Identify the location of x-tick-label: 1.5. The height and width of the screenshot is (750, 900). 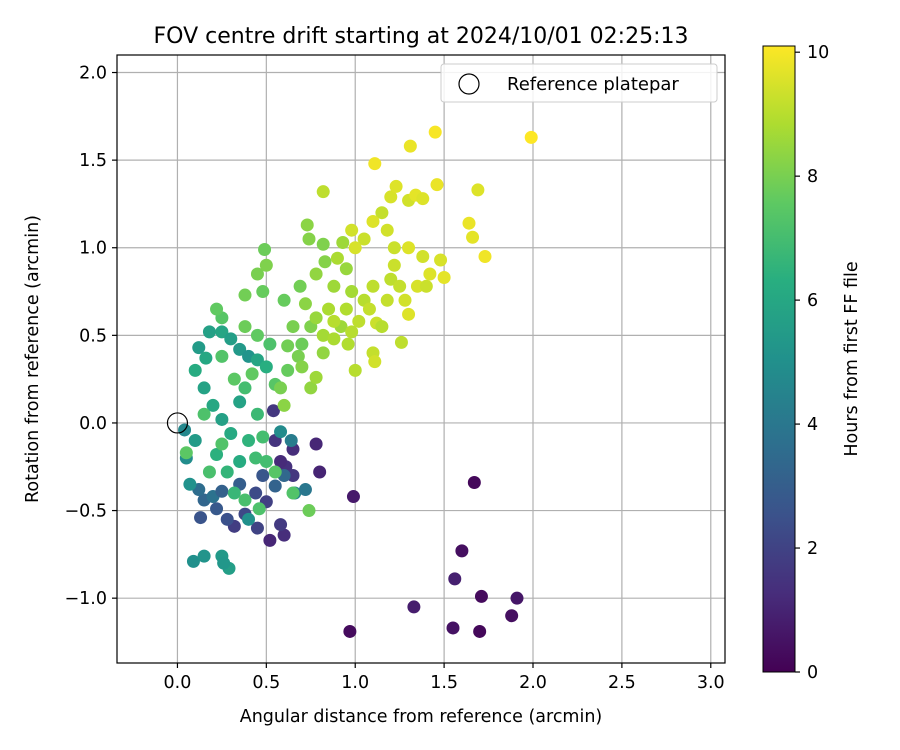
(444, 683).